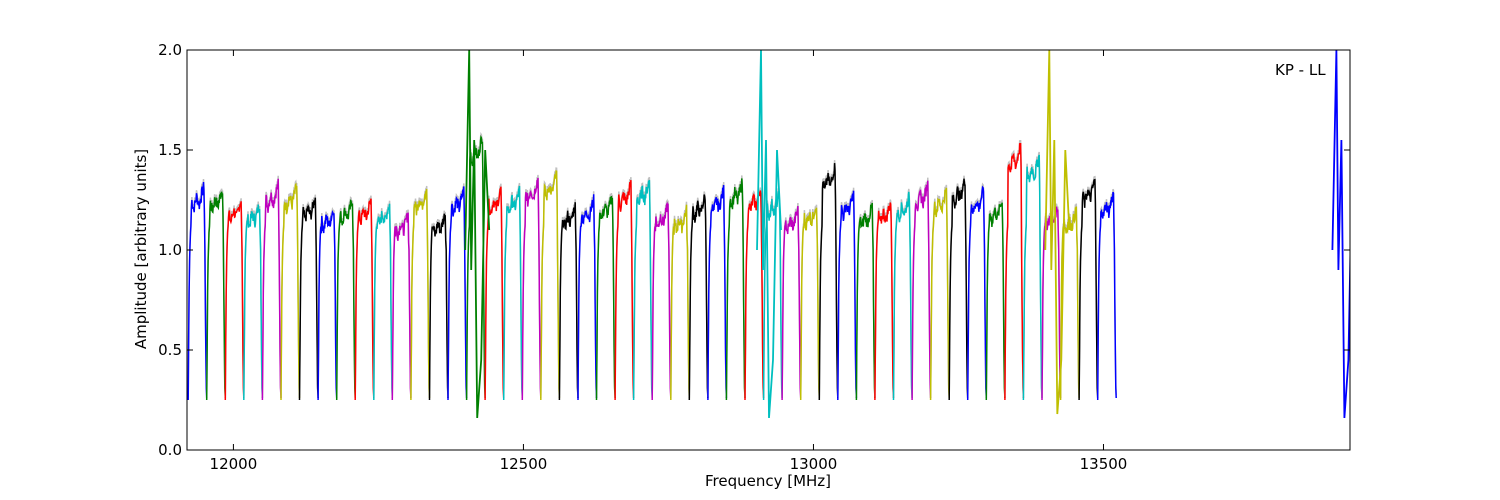  I want to click on plot-annotation: KP - LL, so click(1300, 70).